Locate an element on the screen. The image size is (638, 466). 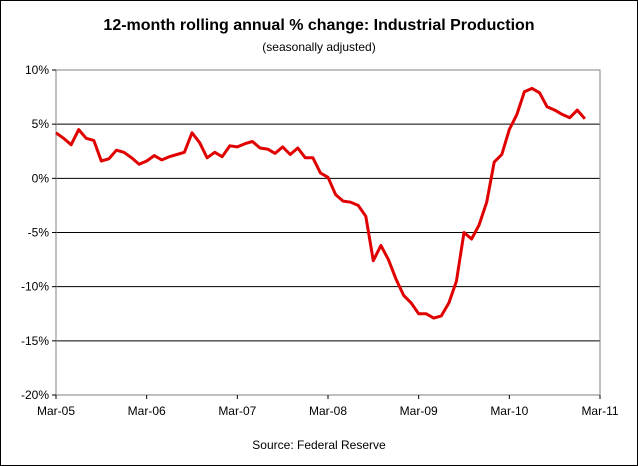
x-tick-label: Mar-09 is located at coordinates (419, 411).